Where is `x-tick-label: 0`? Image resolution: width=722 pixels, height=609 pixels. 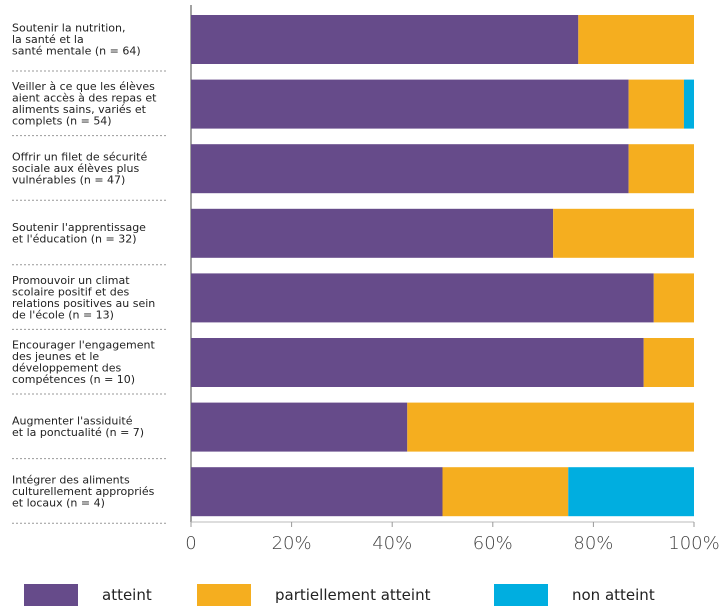
x-tick-label: 0 is located at coordinates (190, 543).